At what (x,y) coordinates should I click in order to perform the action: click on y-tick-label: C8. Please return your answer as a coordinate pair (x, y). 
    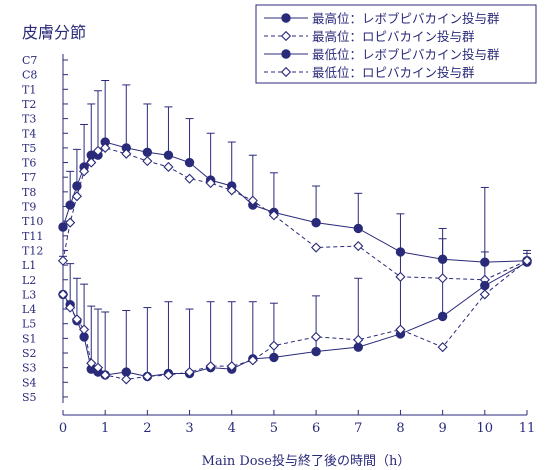
    Looking at the image, I should click on (29, 75).